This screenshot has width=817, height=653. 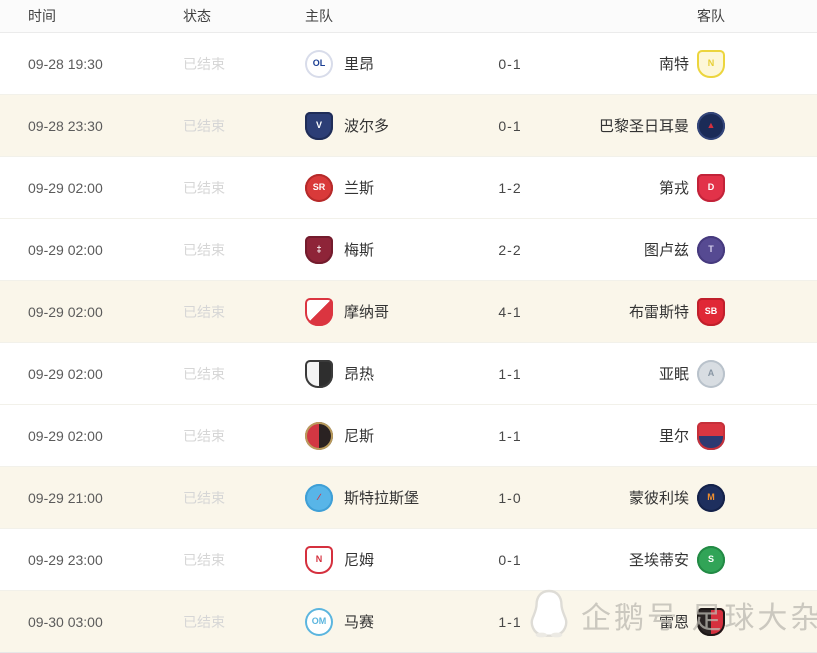 I want to click on away-team-name: 圣埃蒂安, so click(x=658, y=560).